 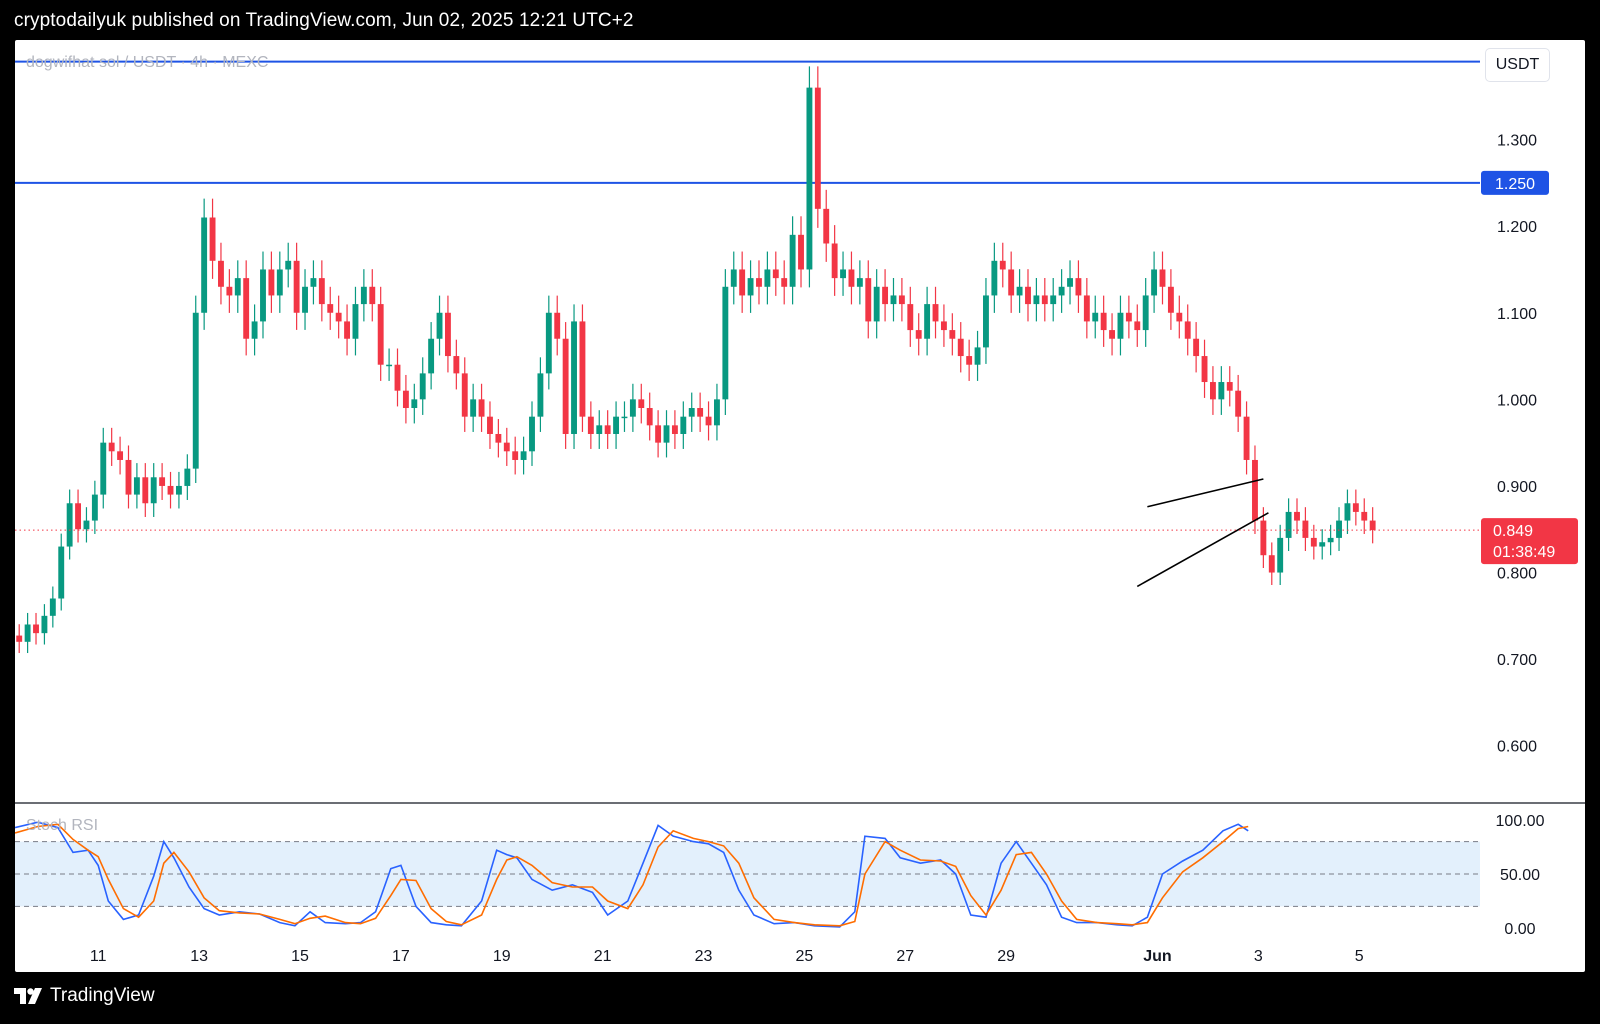 What do you see at coordinates (1157, 956) in the screenshot?
I see `time-tick-label: Jun` at bounding box center [1157, 956].